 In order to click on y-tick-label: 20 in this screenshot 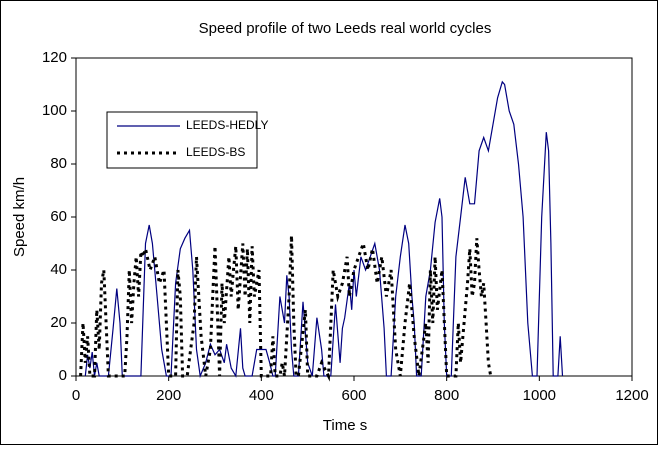, I will do `click(58, 322)`.